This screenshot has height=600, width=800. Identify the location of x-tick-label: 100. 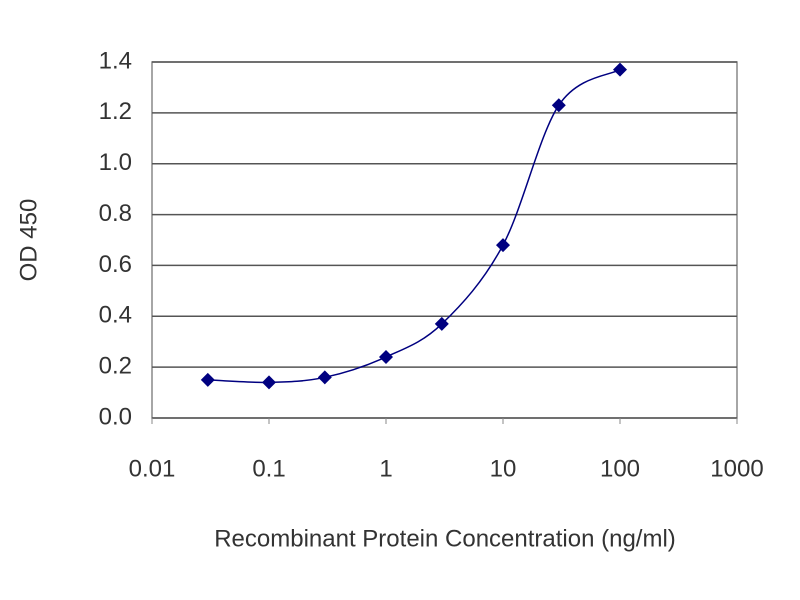
(620, 468).